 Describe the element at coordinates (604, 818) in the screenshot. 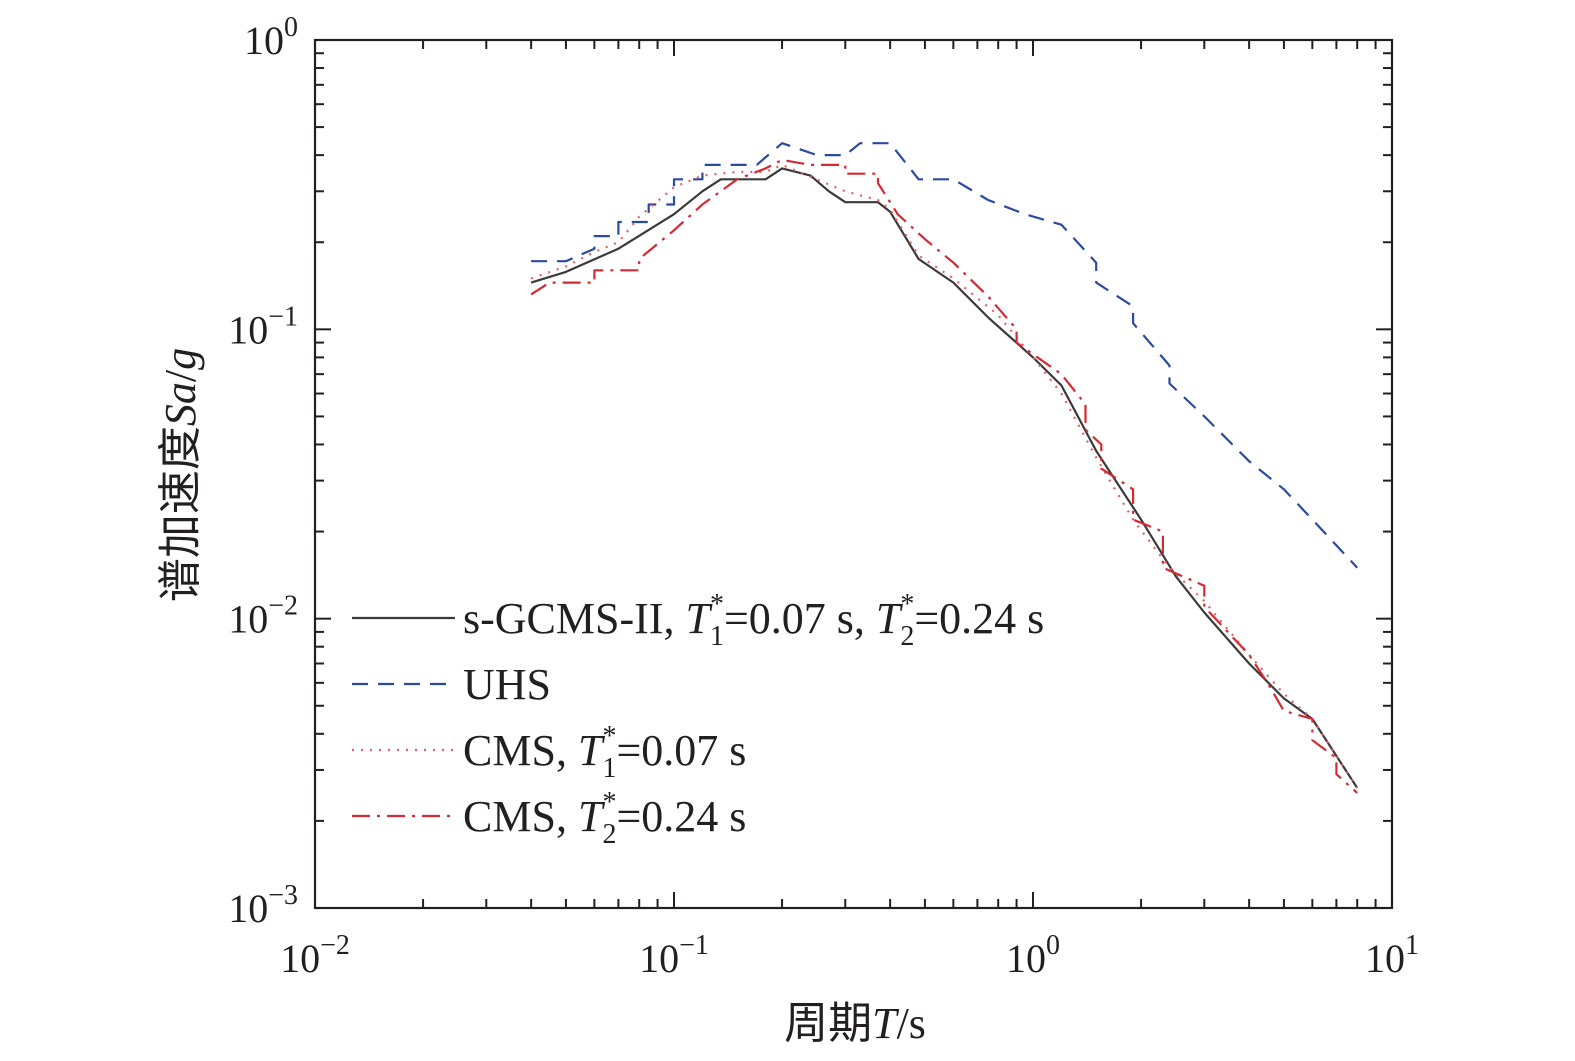

I see `legend-label: CMS, T2*=0.24 s` at that location.